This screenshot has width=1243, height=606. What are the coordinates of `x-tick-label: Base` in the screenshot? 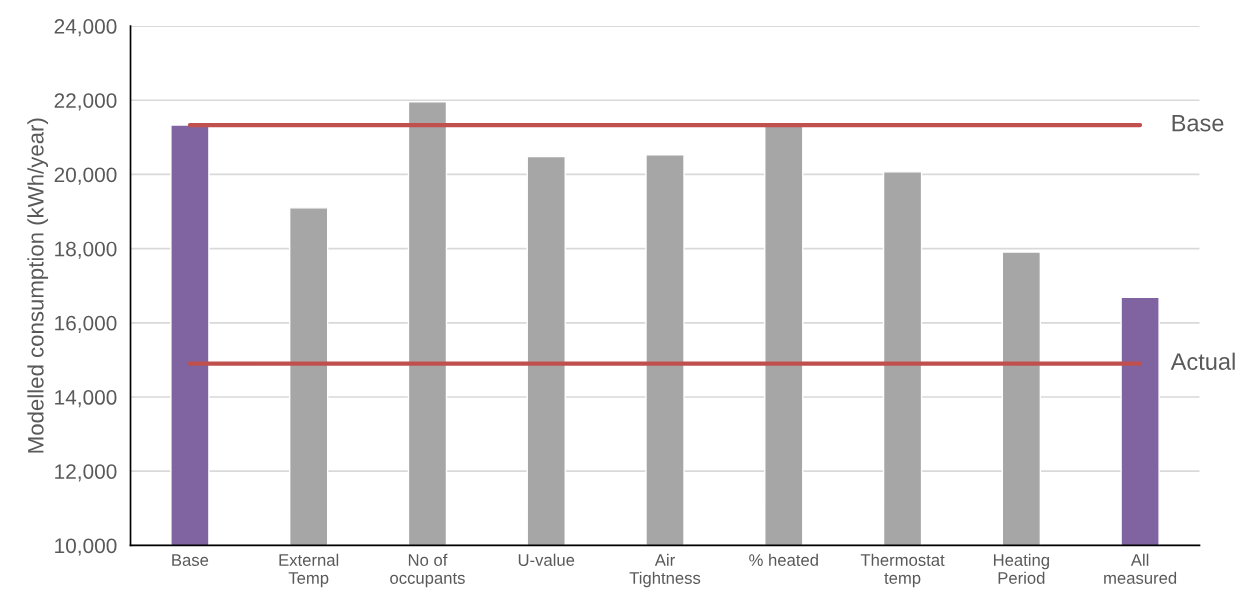 It's located at (190, 560).